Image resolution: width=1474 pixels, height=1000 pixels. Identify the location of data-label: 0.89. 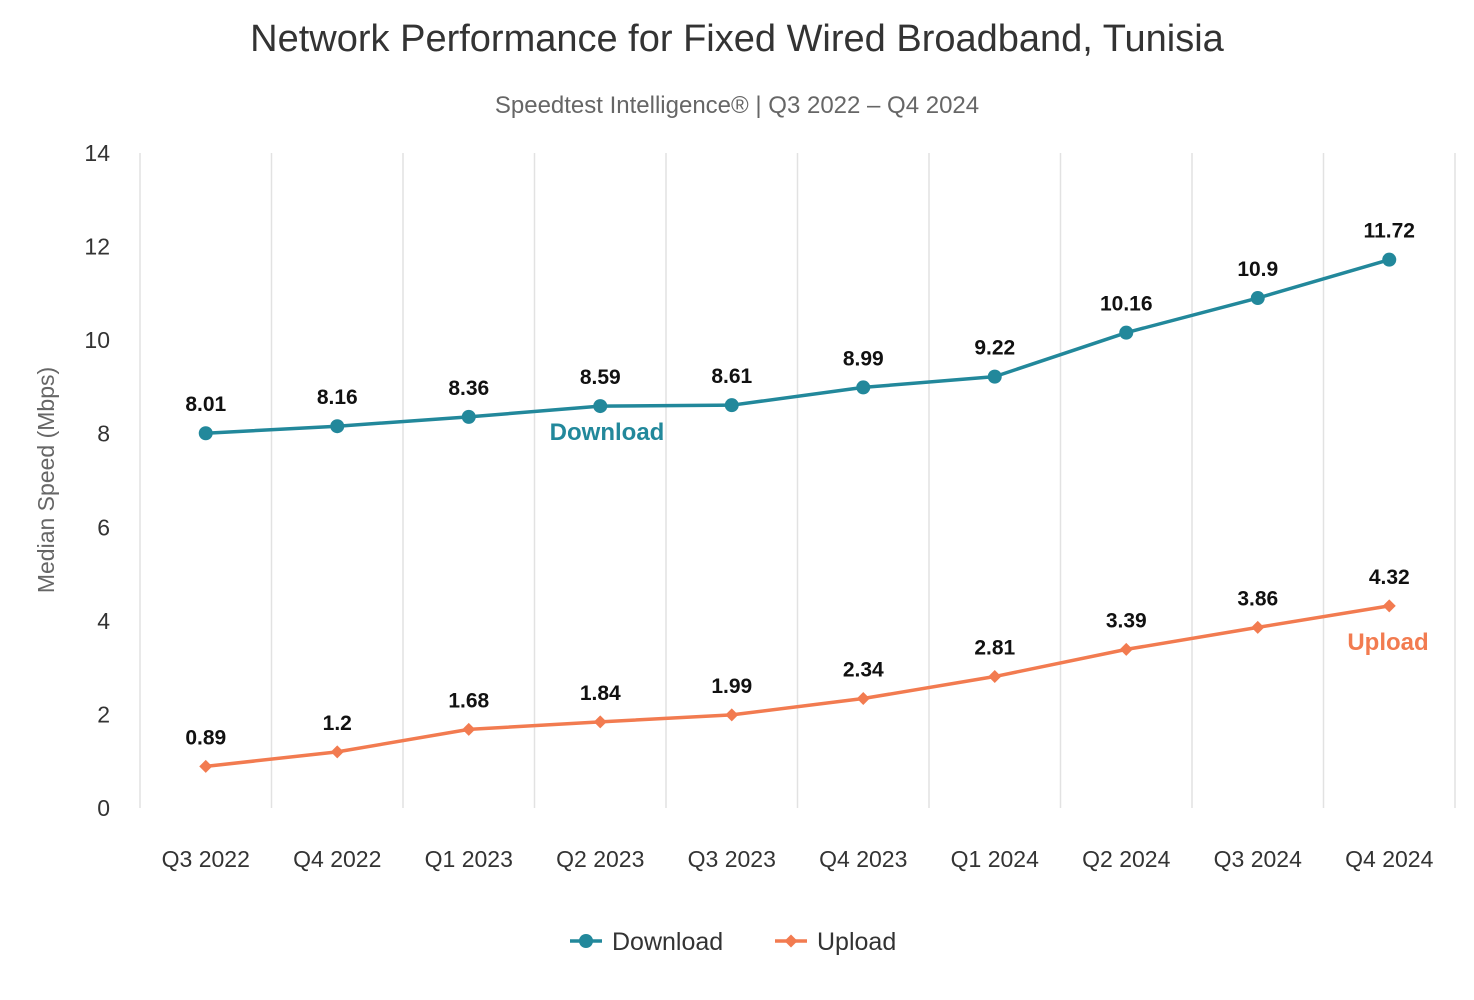
(205, 737).